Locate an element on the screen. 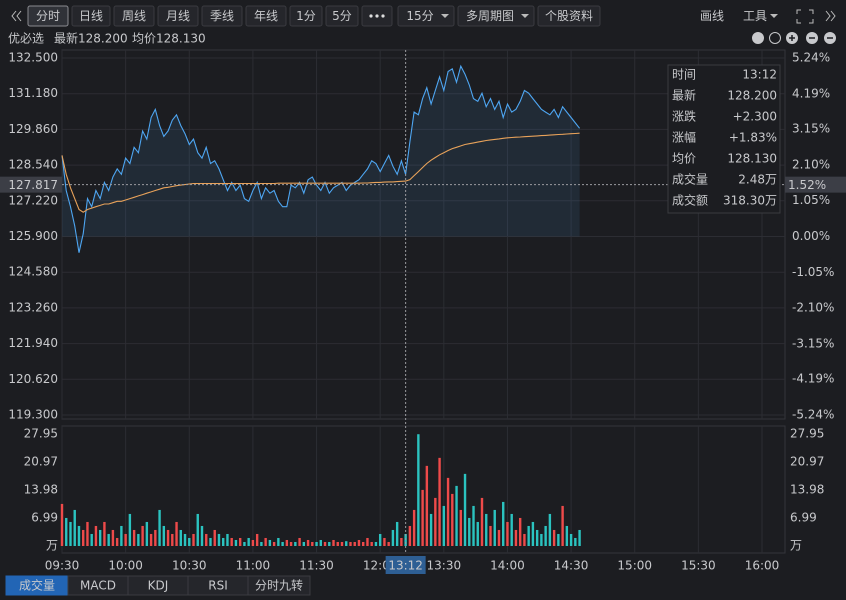 The width and height of the screenshot is (846, 600). info-label: 最新 is located at coordinates (684, 95).